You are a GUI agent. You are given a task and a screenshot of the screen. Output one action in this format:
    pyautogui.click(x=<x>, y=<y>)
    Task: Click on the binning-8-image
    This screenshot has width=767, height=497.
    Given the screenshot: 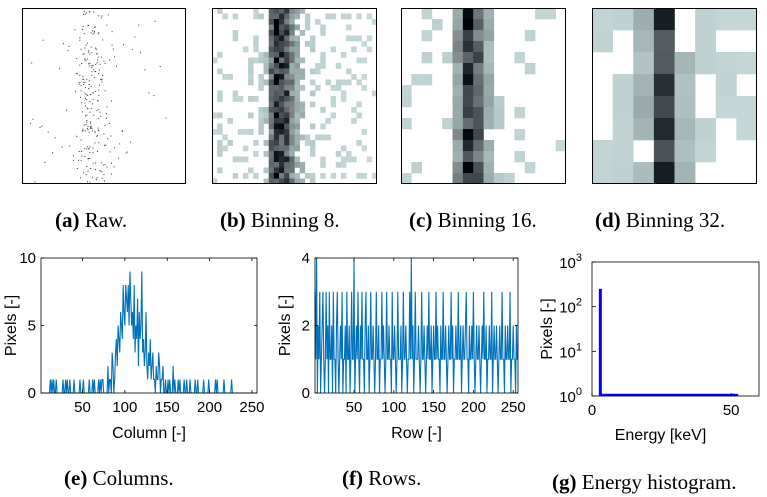 What is the action you would take?
    pyautogui.click(x=294, y=96)
    